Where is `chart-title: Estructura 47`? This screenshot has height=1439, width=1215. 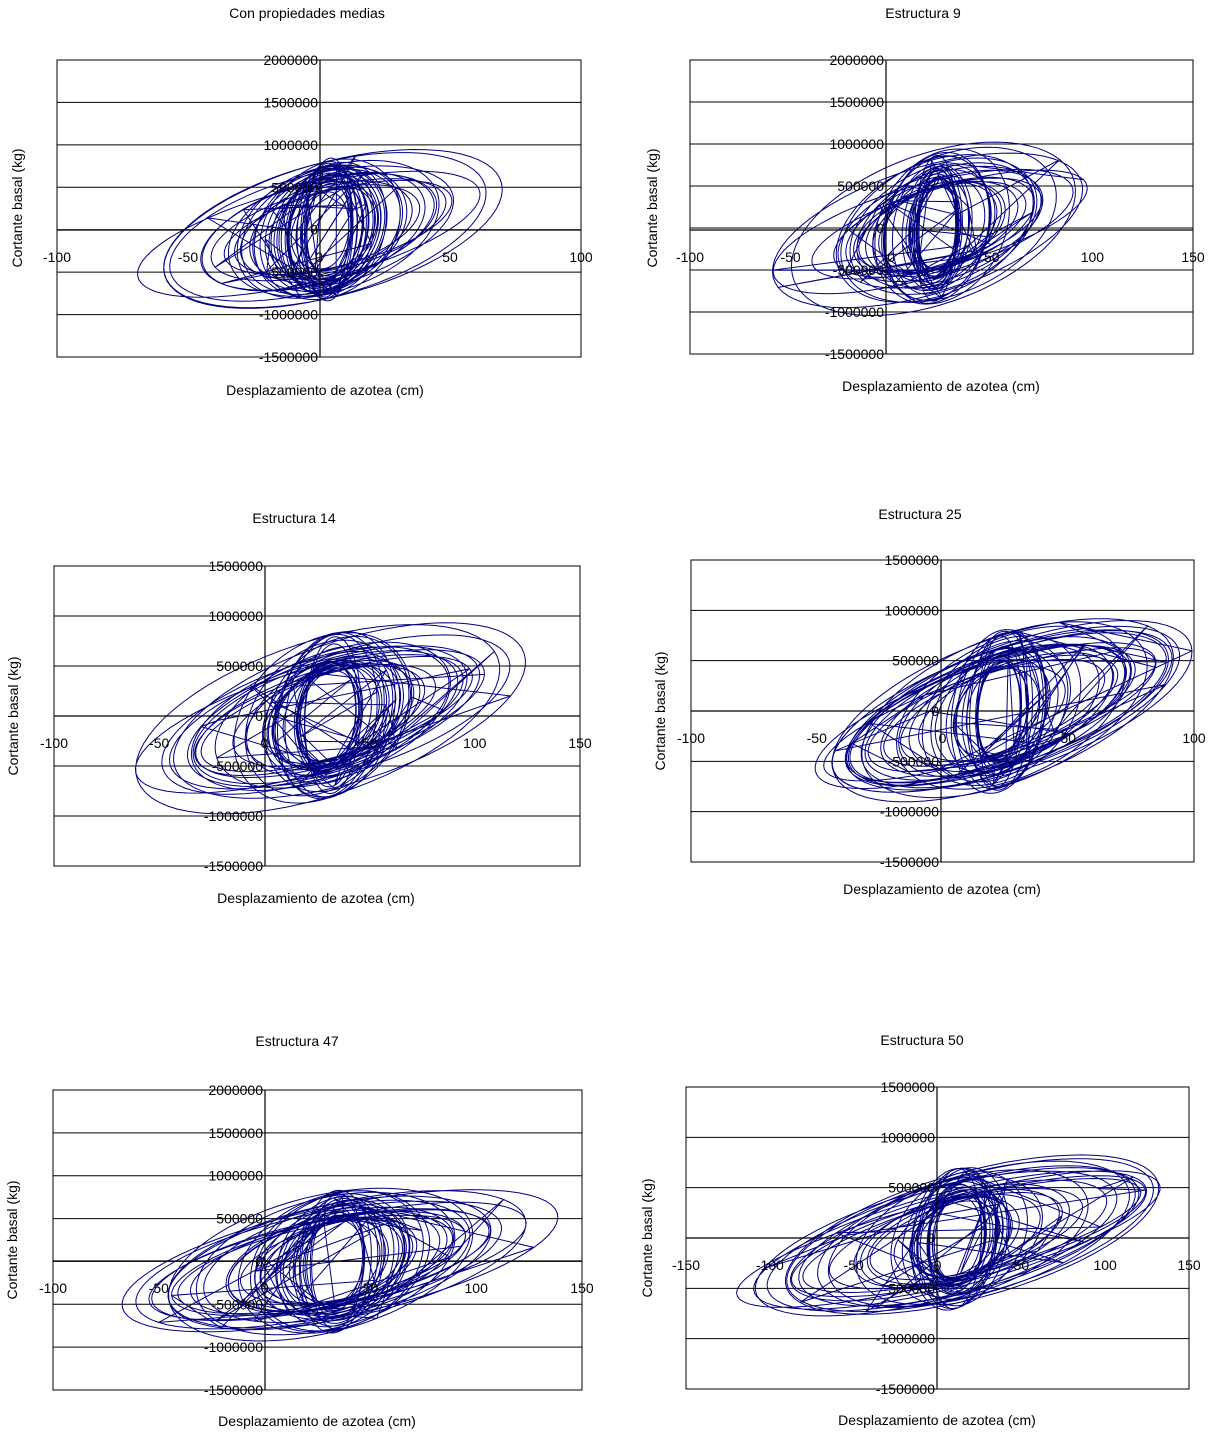
chart-title: Estructura 47 is located at coordinates (296, 1041).